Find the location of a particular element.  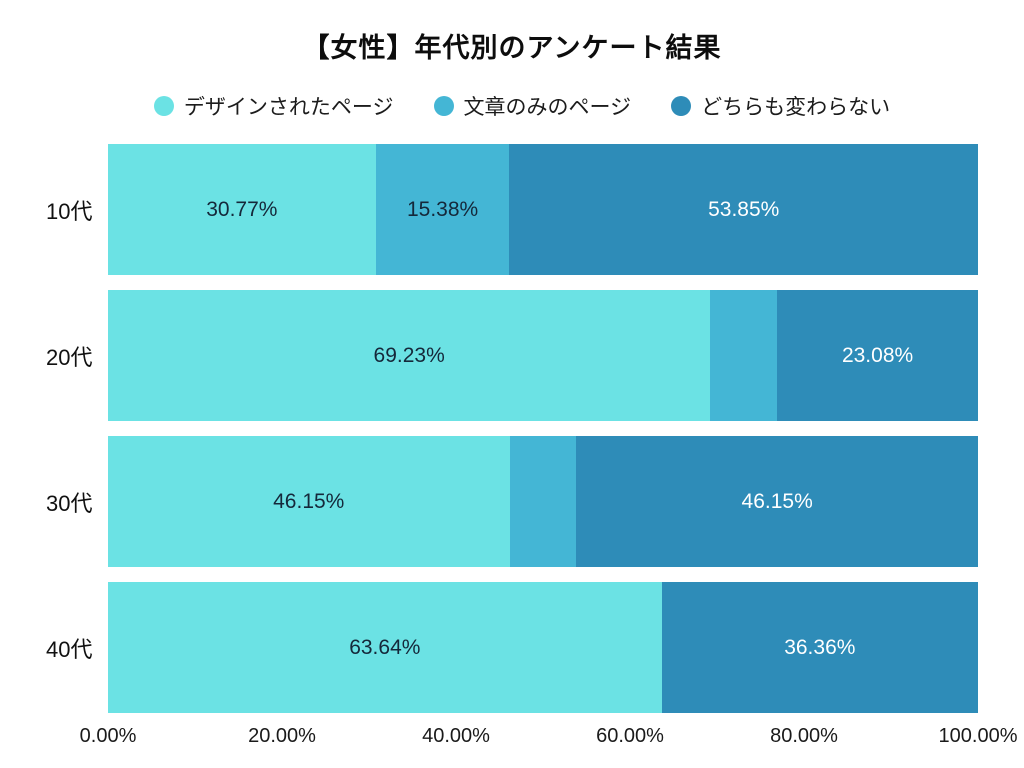

chart-title: 【女性】年代別のアンケート結果 is located at coordinates (512, 48).